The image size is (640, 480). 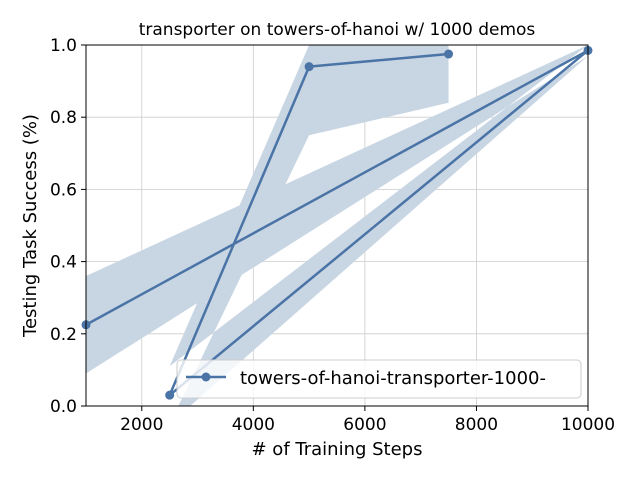 I want to click on x-tick-label: 10000, so click(x=588, y=425).